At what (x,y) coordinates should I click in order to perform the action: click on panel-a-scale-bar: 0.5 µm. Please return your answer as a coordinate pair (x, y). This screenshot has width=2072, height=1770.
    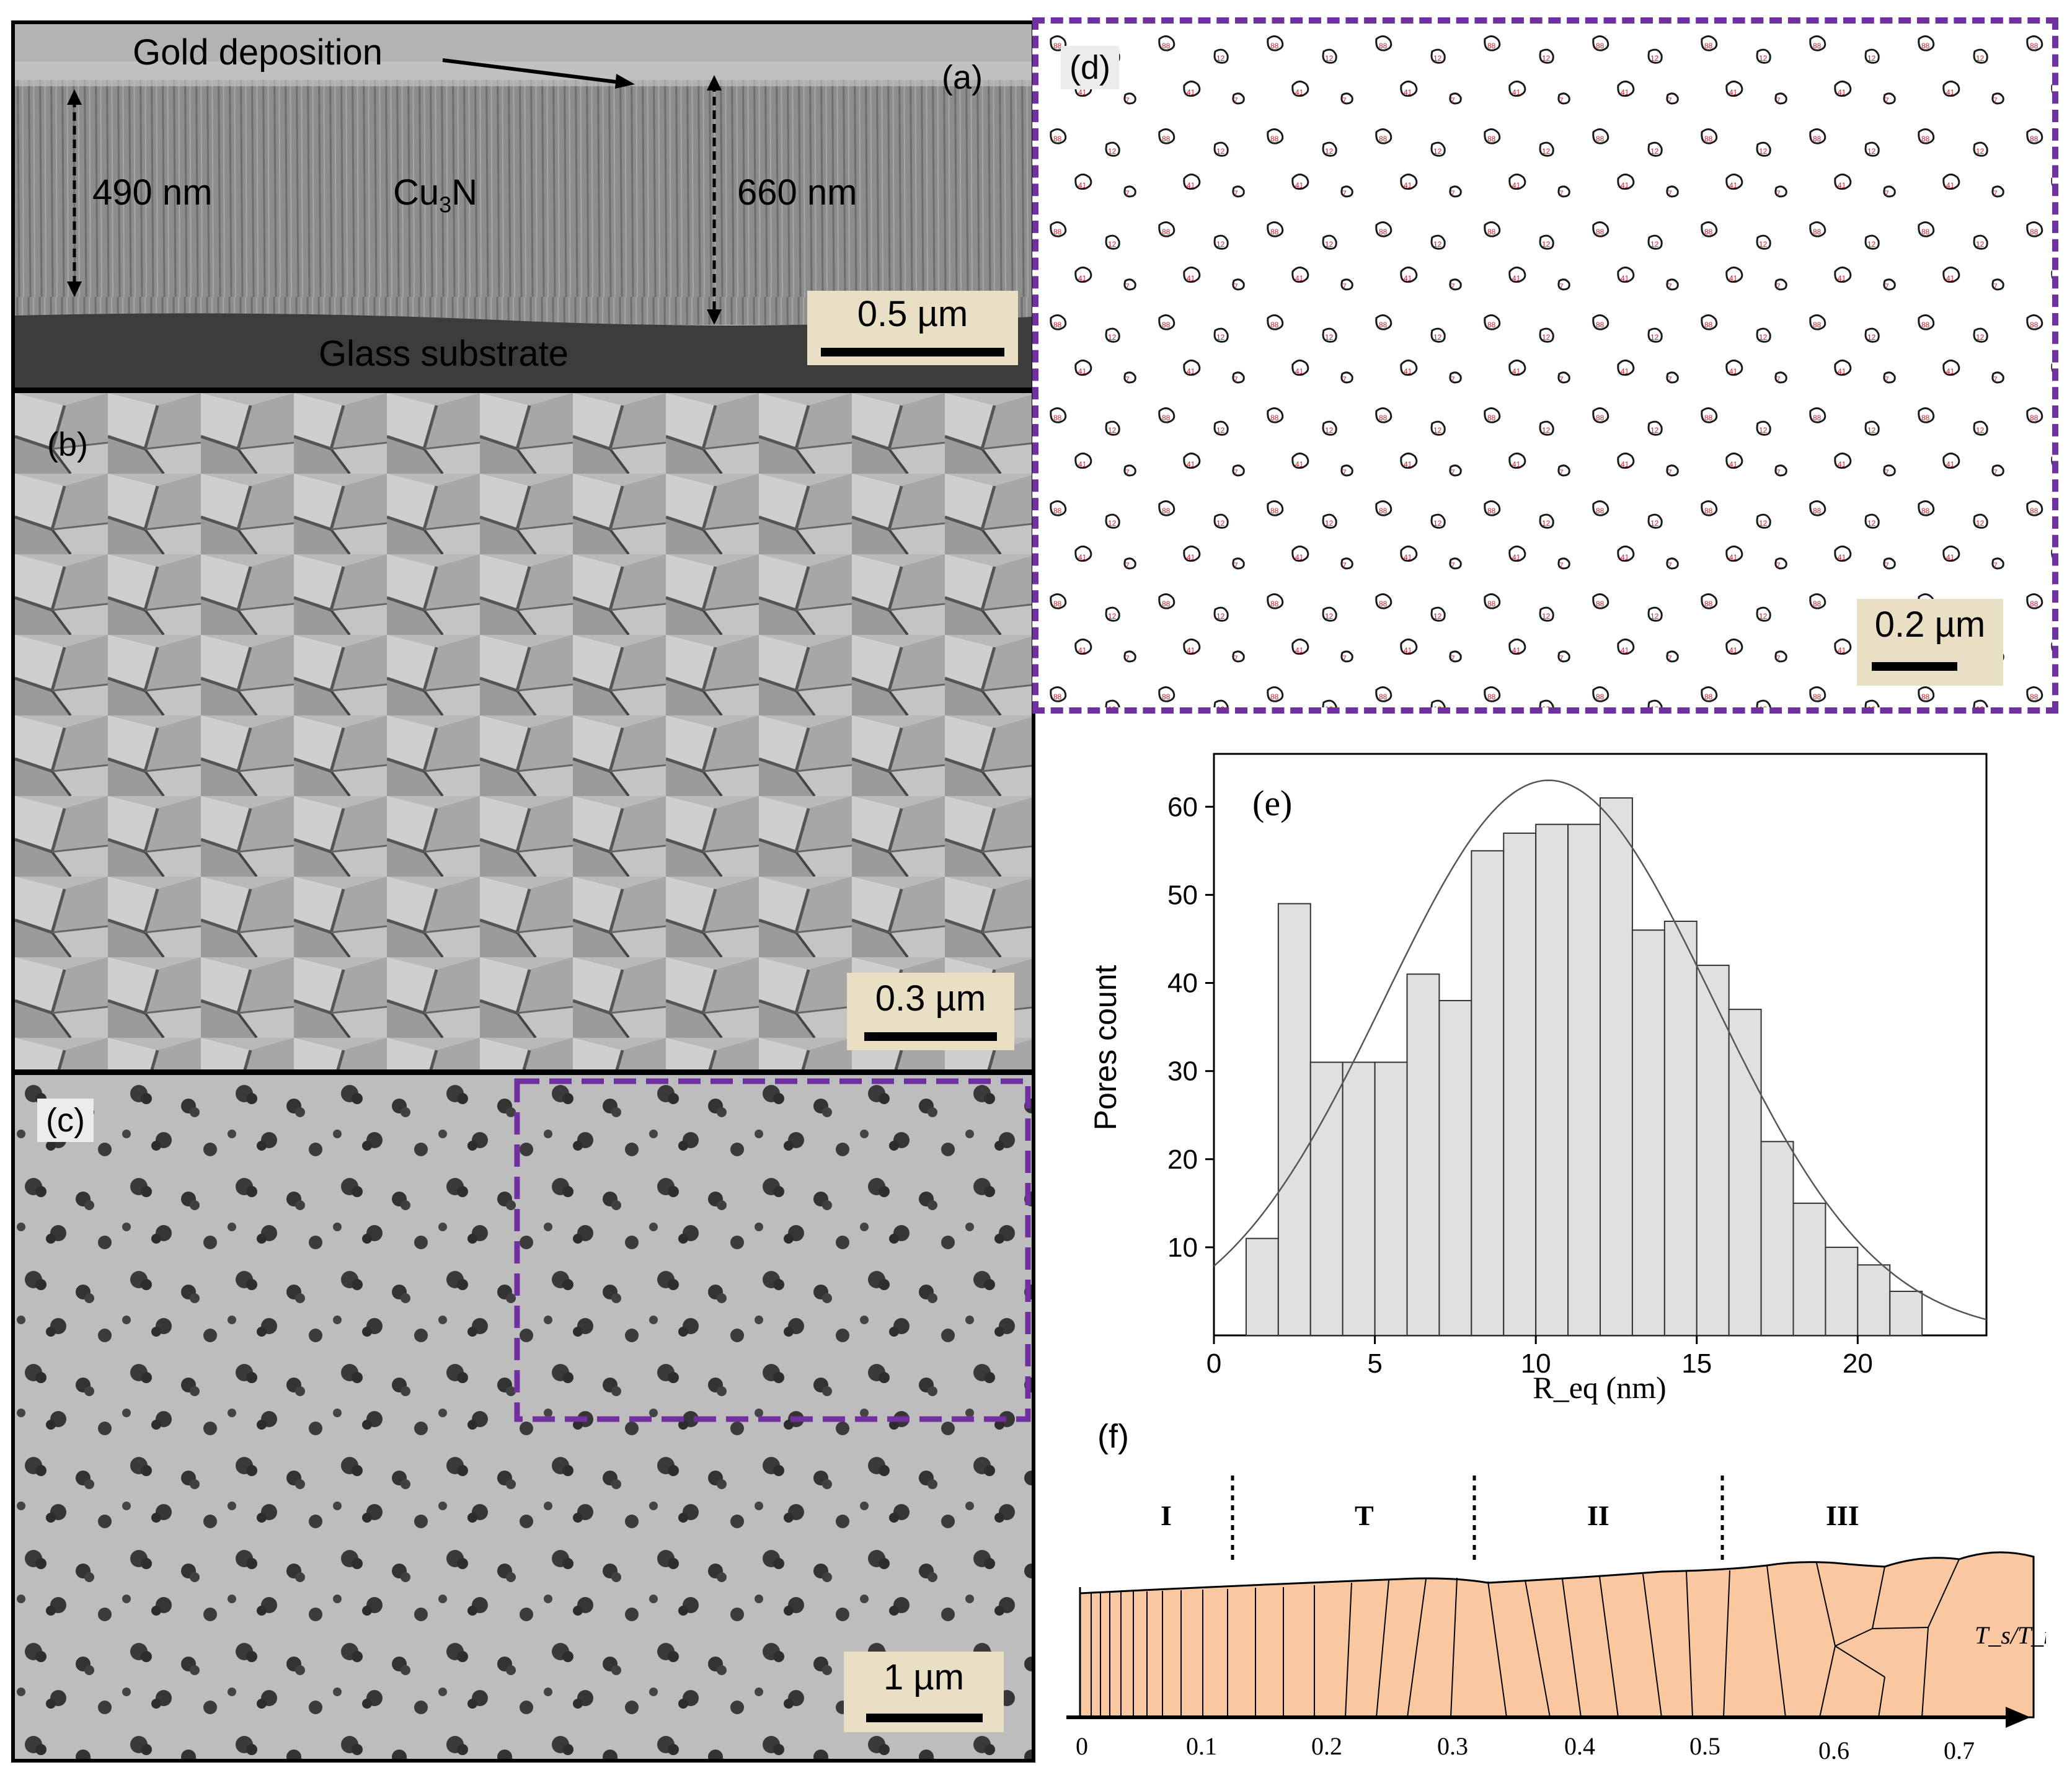
    Looking at the image, I should click on (912, 328).